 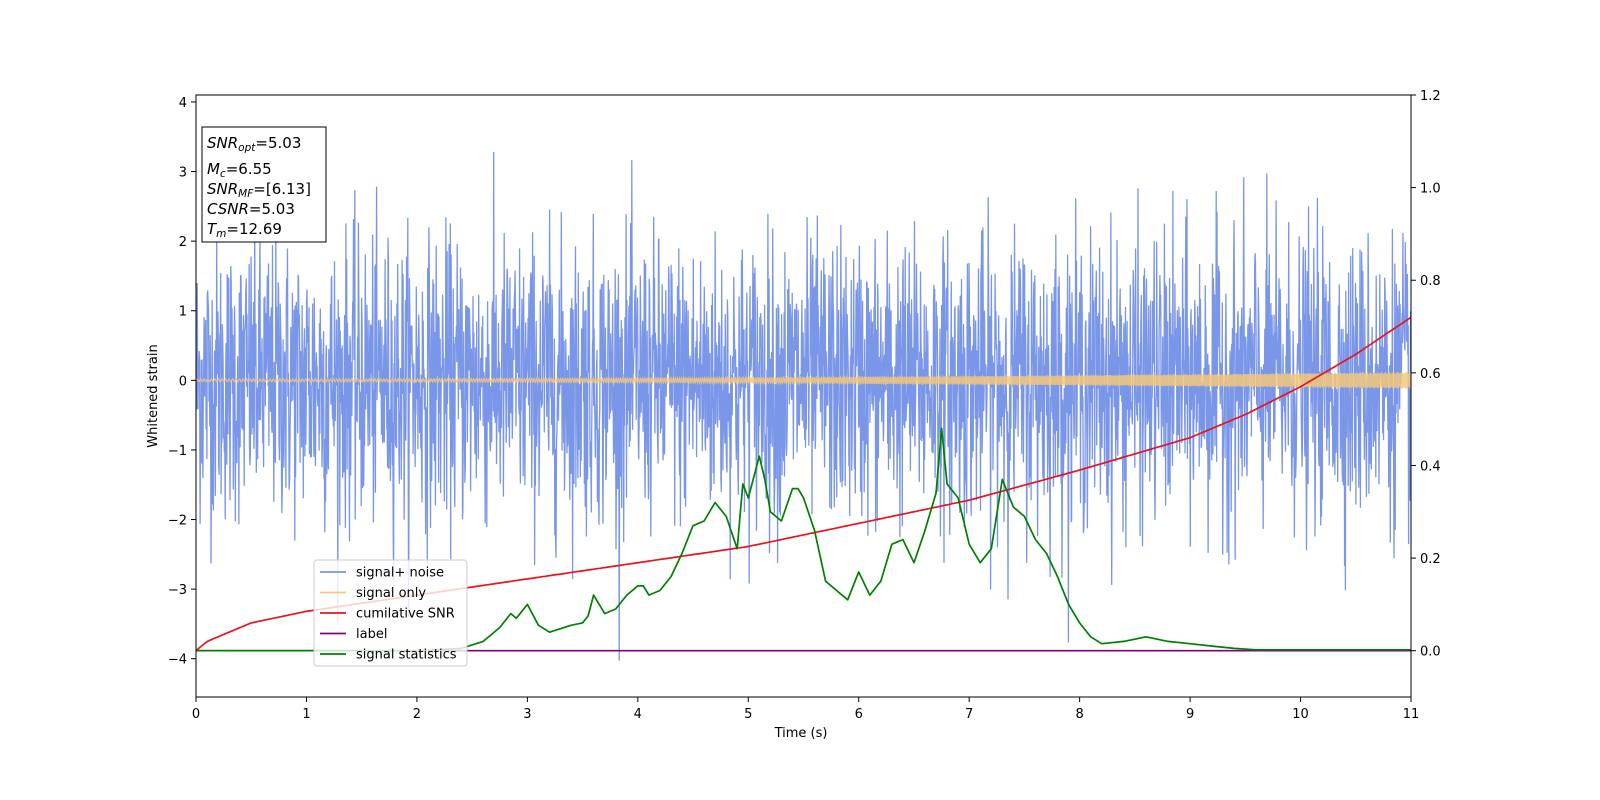 What do you see at coordinates (251, 209) in the screenshot?
I see `annotation-line: CSNR=5.03` at bounding box center [251, 209].